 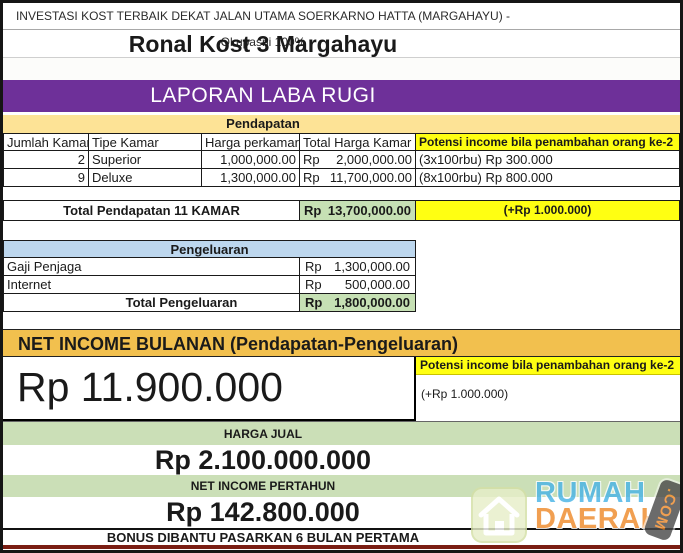 I want to click on page-title: Ronal Kost 3 Margahayu, so click(x=341, y=44).